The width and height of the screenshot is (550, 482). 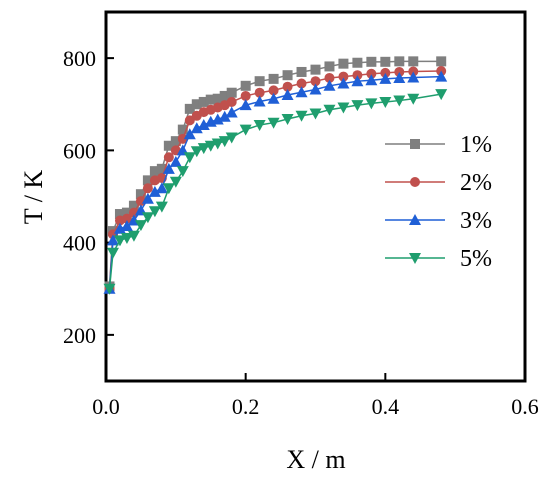 I want to click on legend-label: 2%, so click(x=476, y=183).